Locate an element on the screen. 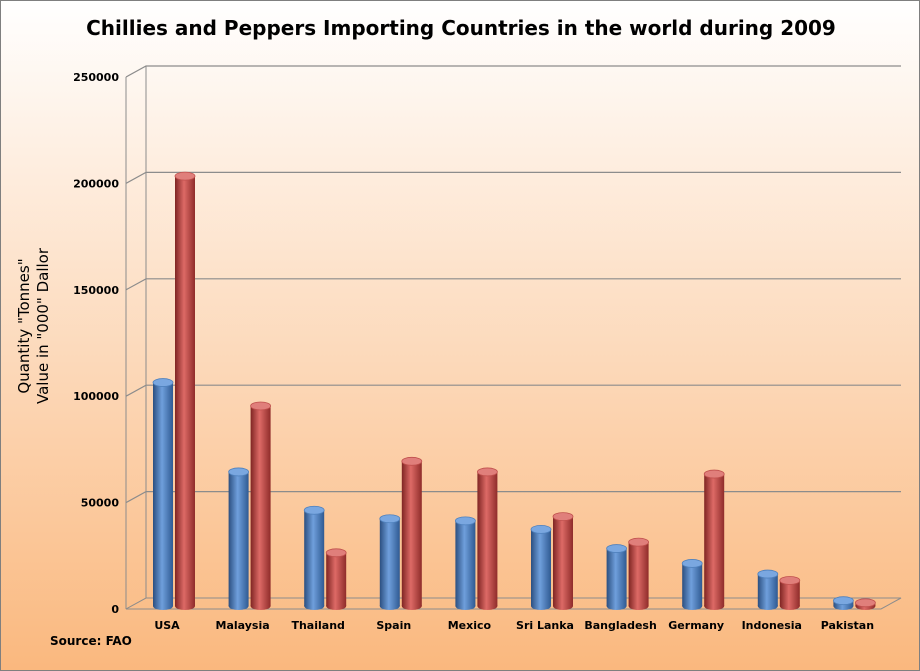 This screenshot has width=920, height=671. x-tick-label: Sri Lanka is located at coordinates (545, 625).